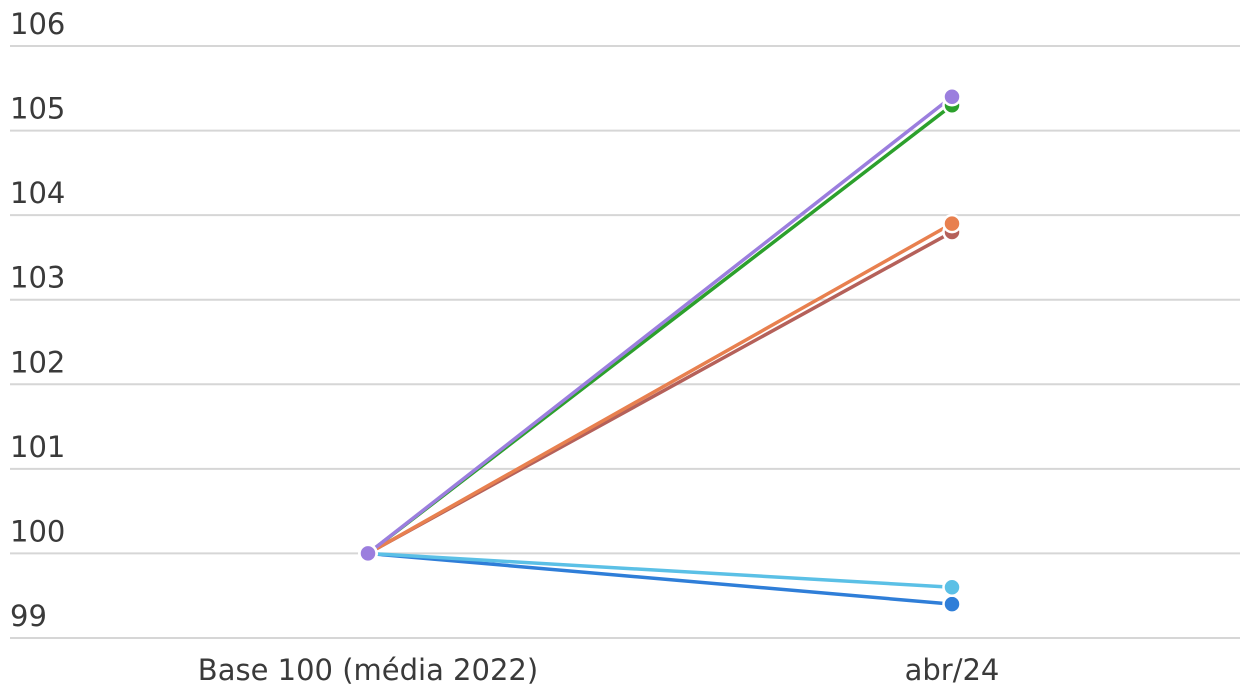 The height and width of the screenshot is (690, 1247). What do you see at coordinates (37, 24) in the screenshot?
I see `y-tick-label: 106` at bounding box center [37, 24].